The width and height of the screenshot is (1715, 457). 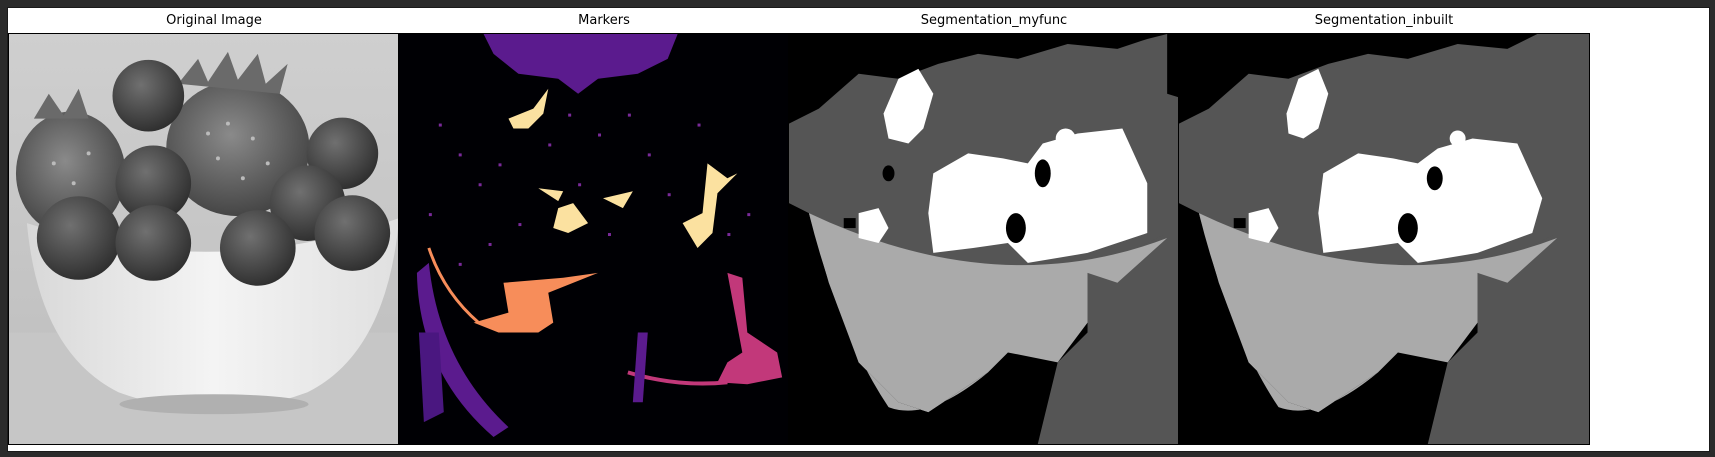 I want to click on panel-title: Markers, so click(x=604, y=20).